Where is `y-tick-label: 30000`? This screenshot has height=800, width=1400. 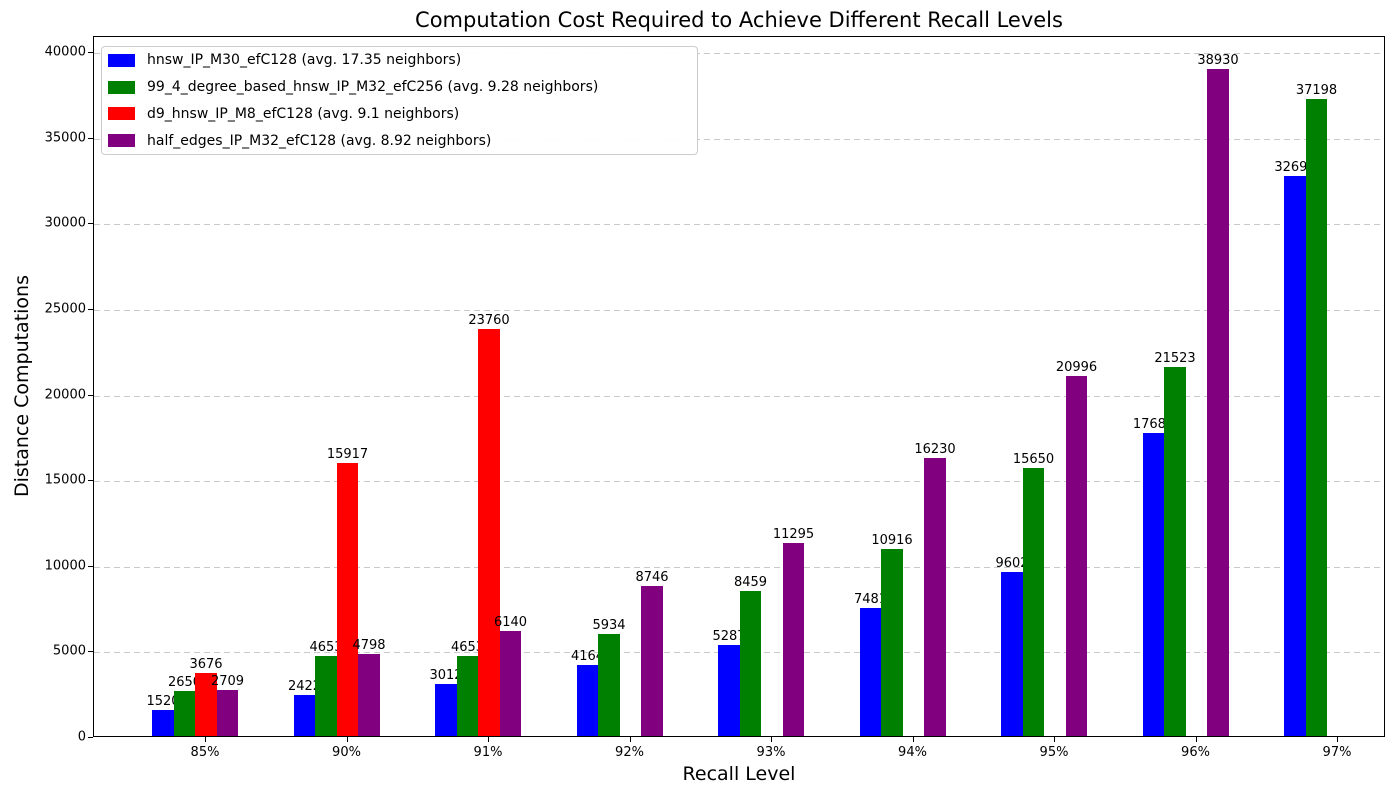
y-tick-label: 30000 is located at coordinates (65, 223).